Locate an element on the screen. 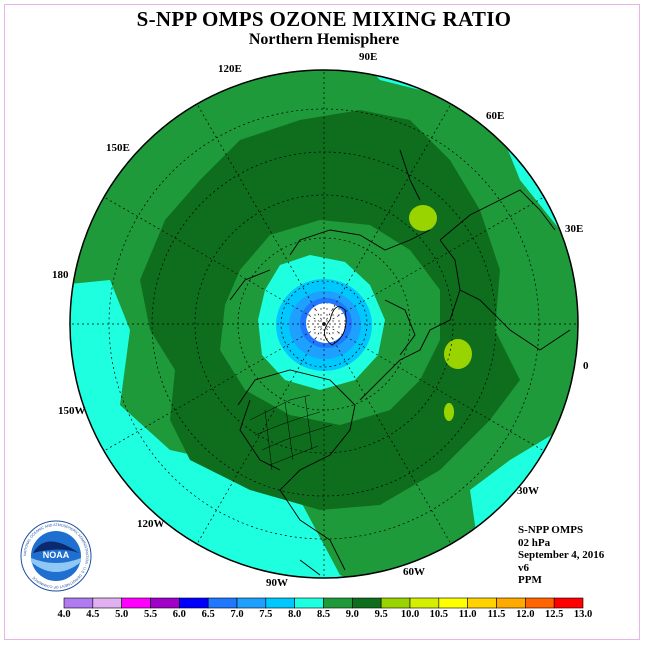  colorbar-label: 9.5 is located at coordinates (381, 614).